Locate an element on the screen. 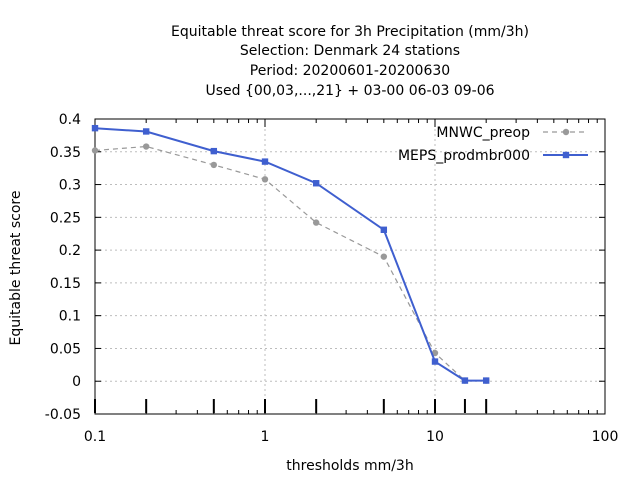 The image size is (640, 480). y-axis-label: Equitable threat score is located at coordinates (16, 268).